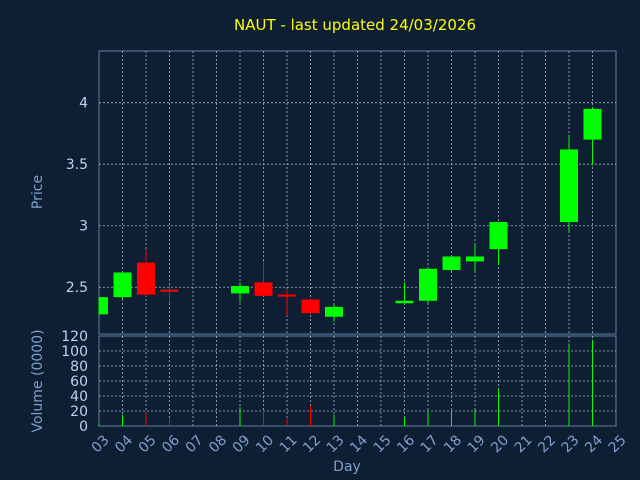 The width and height of the screenshot is (640, 480). What do you see at coordinates (77, 165) in the screenshot?
I see `price-tick-label: 3.5` at bounding box center [77, 165].